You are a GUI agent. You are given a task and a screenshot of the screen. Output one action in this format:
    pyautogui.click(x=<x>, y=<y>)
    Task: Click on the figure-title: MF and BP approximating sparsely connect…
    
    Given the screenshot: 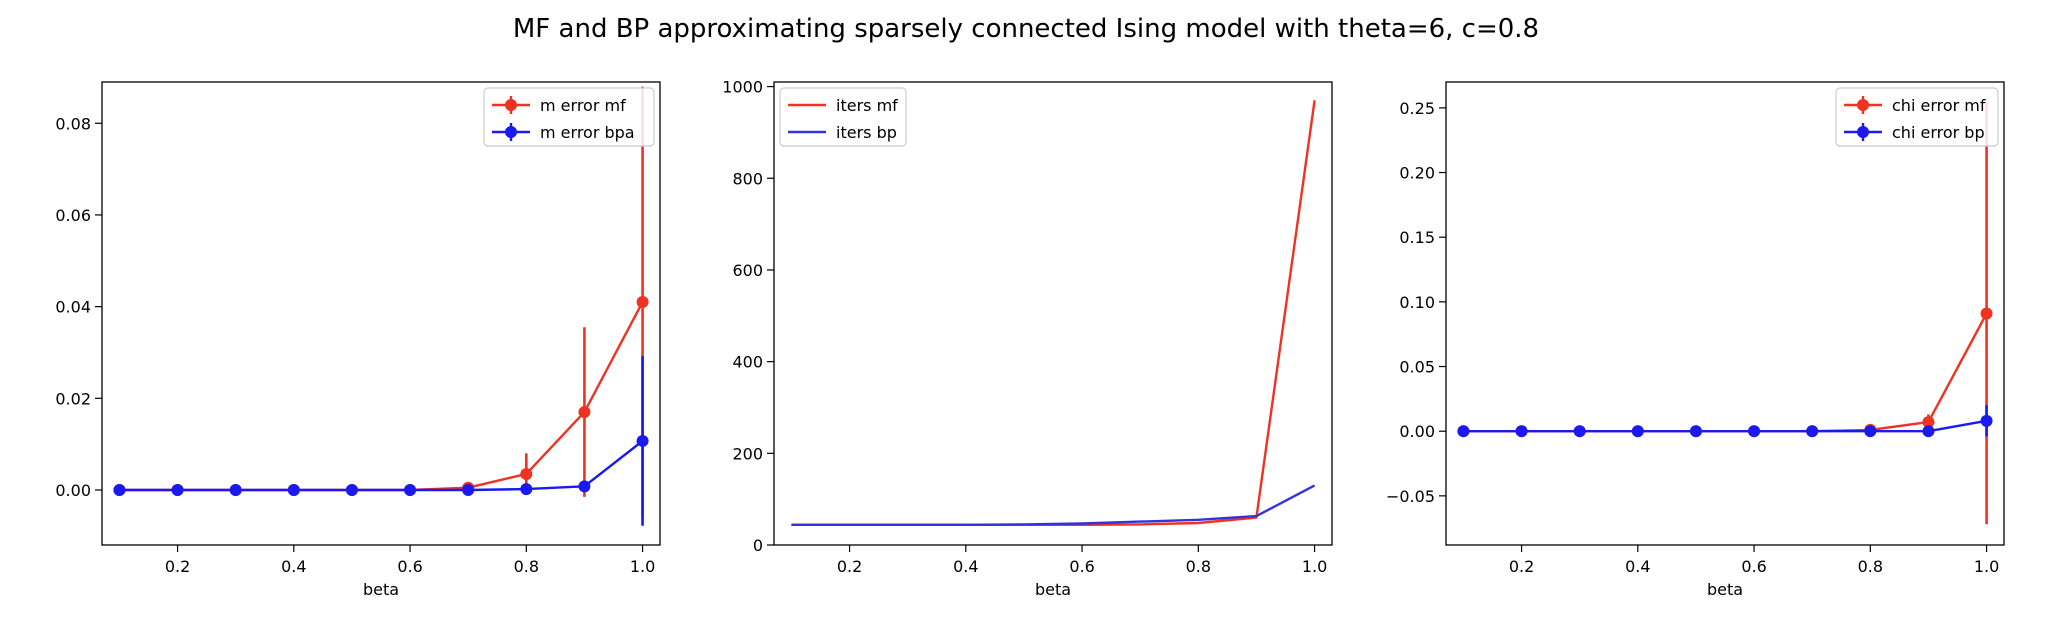 What is the action you would take?
    pyautogui.click(x=1026, y=29)
    